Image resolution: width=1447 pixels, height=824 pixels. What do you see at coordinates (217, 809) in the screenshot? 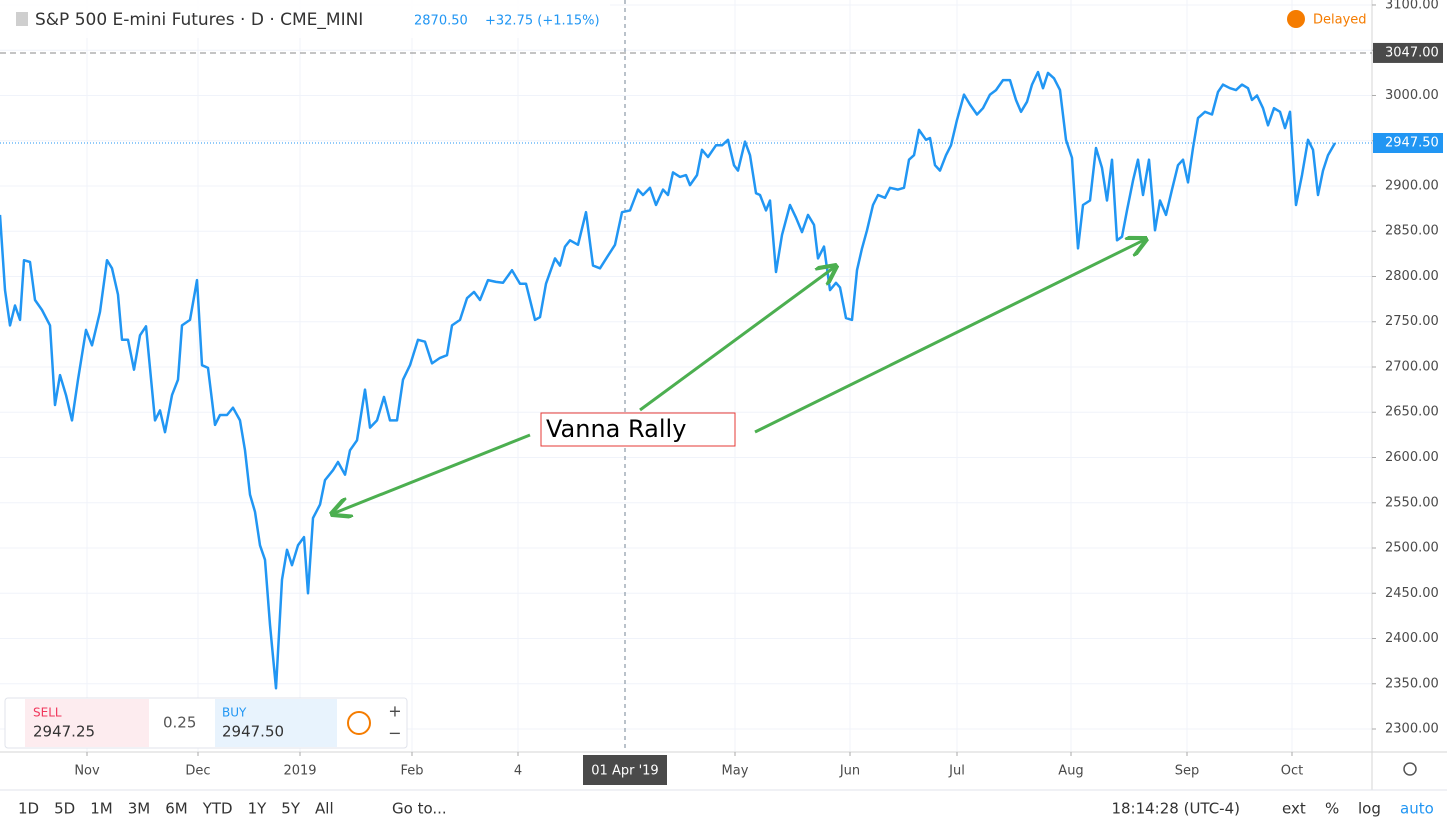
I see `range-button: YTD` at bounding box center [217, 809].